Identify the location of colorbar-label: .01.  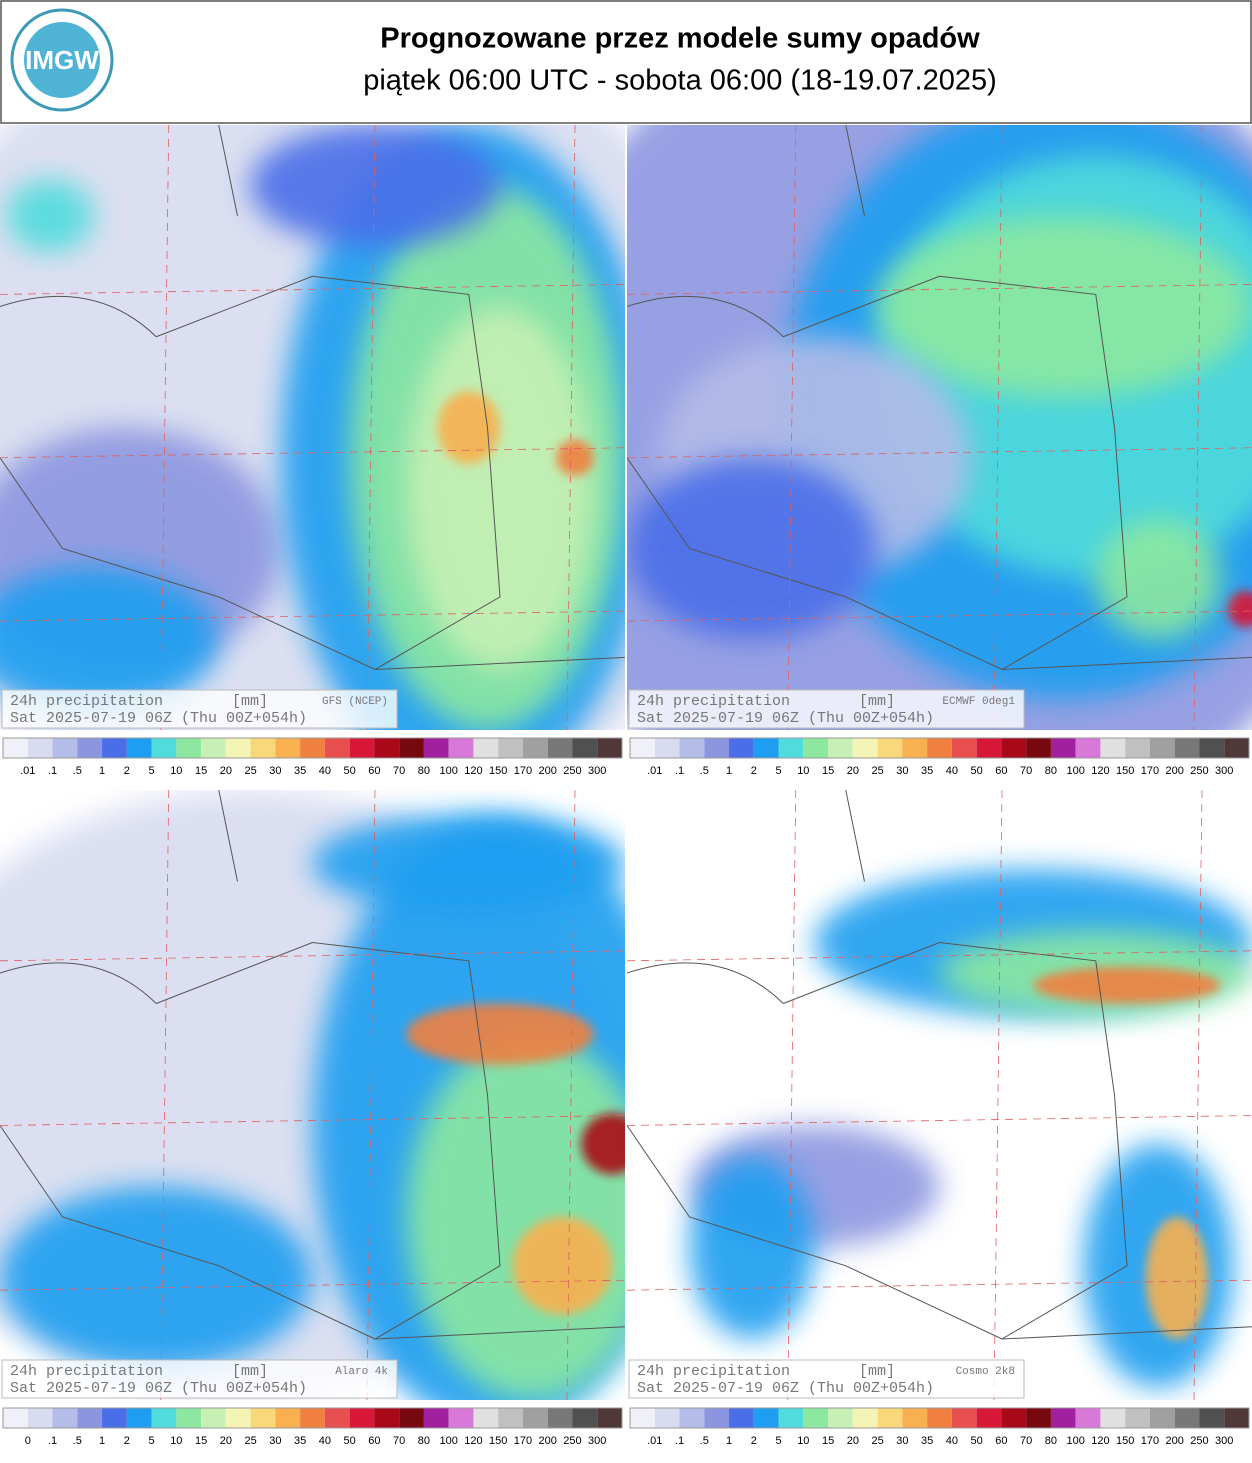
(27, 771).